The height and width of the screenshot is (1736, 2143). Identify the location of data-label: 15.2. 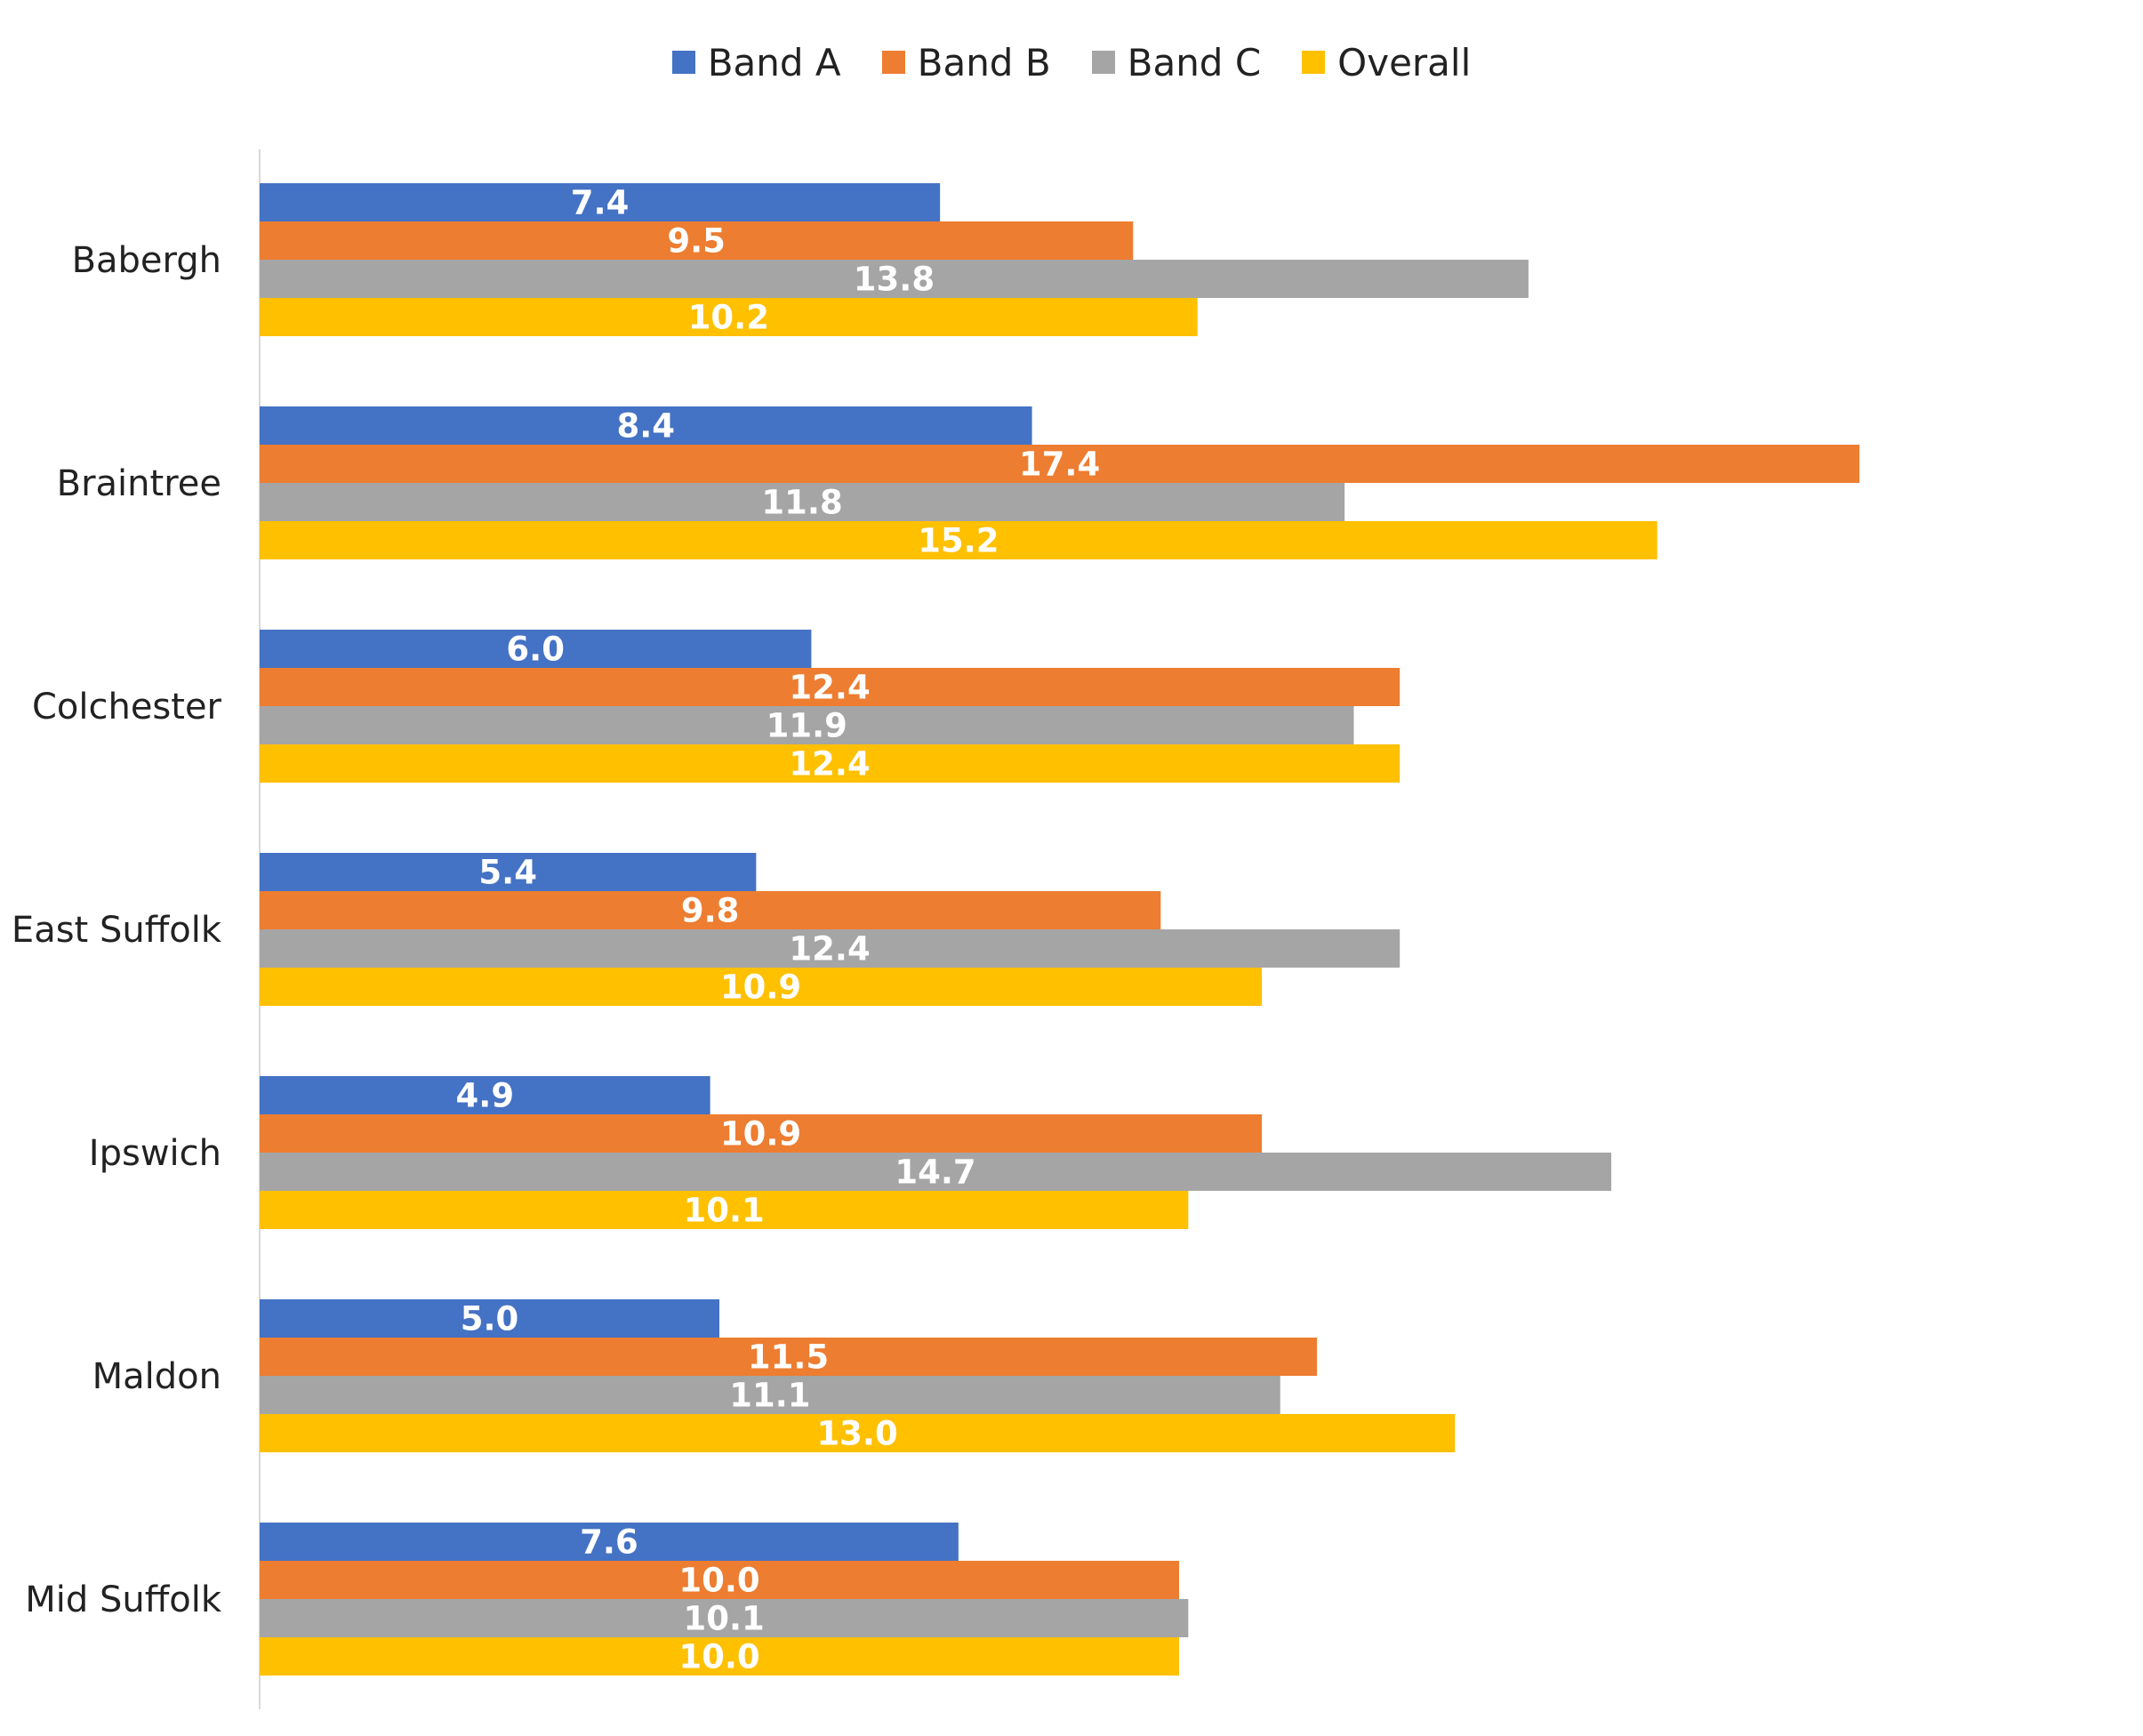
(958, 541).